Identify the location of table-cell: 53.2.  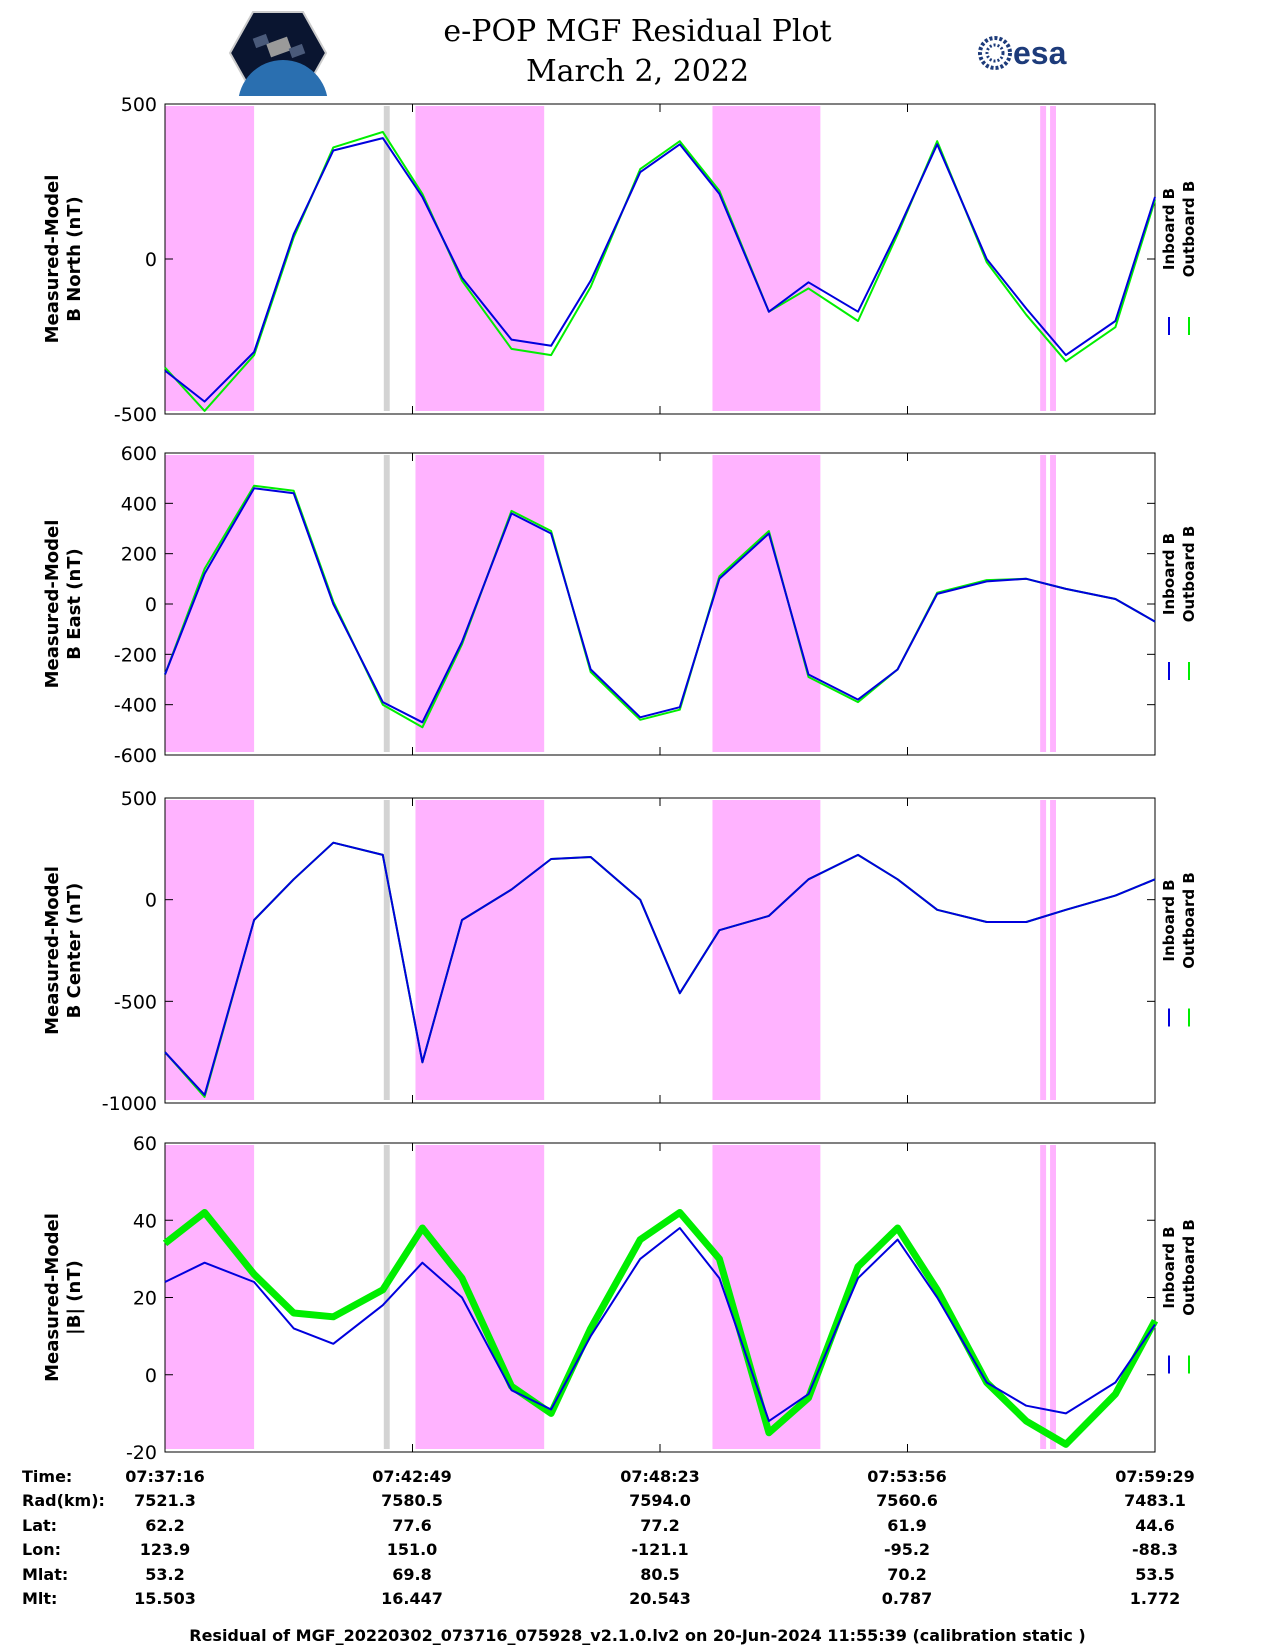
(164, 1574).